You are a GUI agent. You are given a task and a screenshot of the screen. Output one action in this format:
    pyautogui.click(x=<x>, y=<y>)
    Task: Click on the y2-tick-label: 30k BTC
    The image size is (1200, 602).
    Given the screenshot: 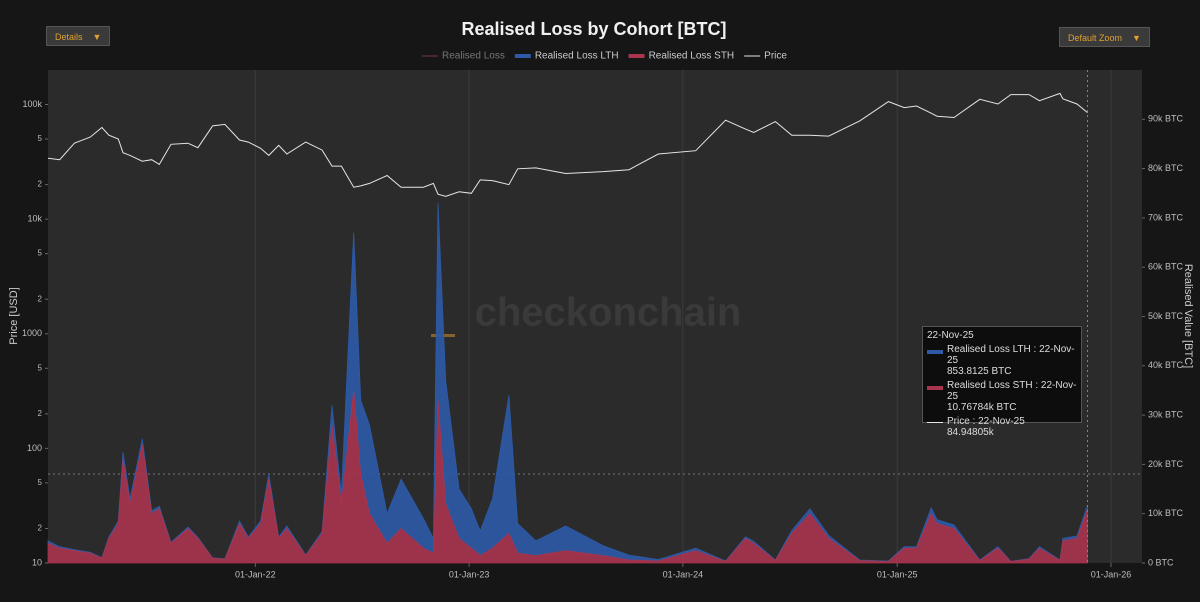 What is the action you would take?
    pyautogui.click(x=1166, y=414)
    